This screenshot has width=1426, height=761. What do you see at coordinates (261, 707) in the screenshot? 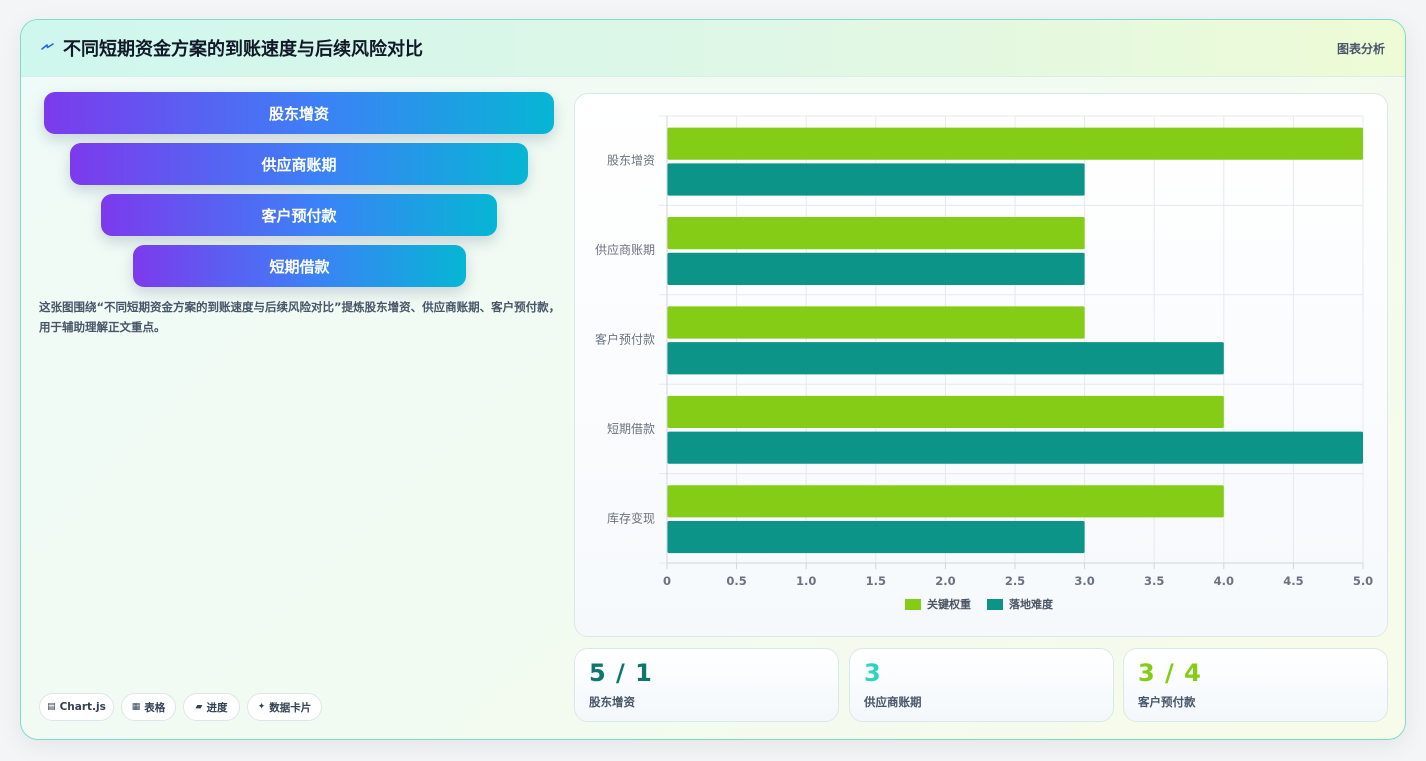
I see `sparkle-icon: ✦` at bounding box center [261, 707].